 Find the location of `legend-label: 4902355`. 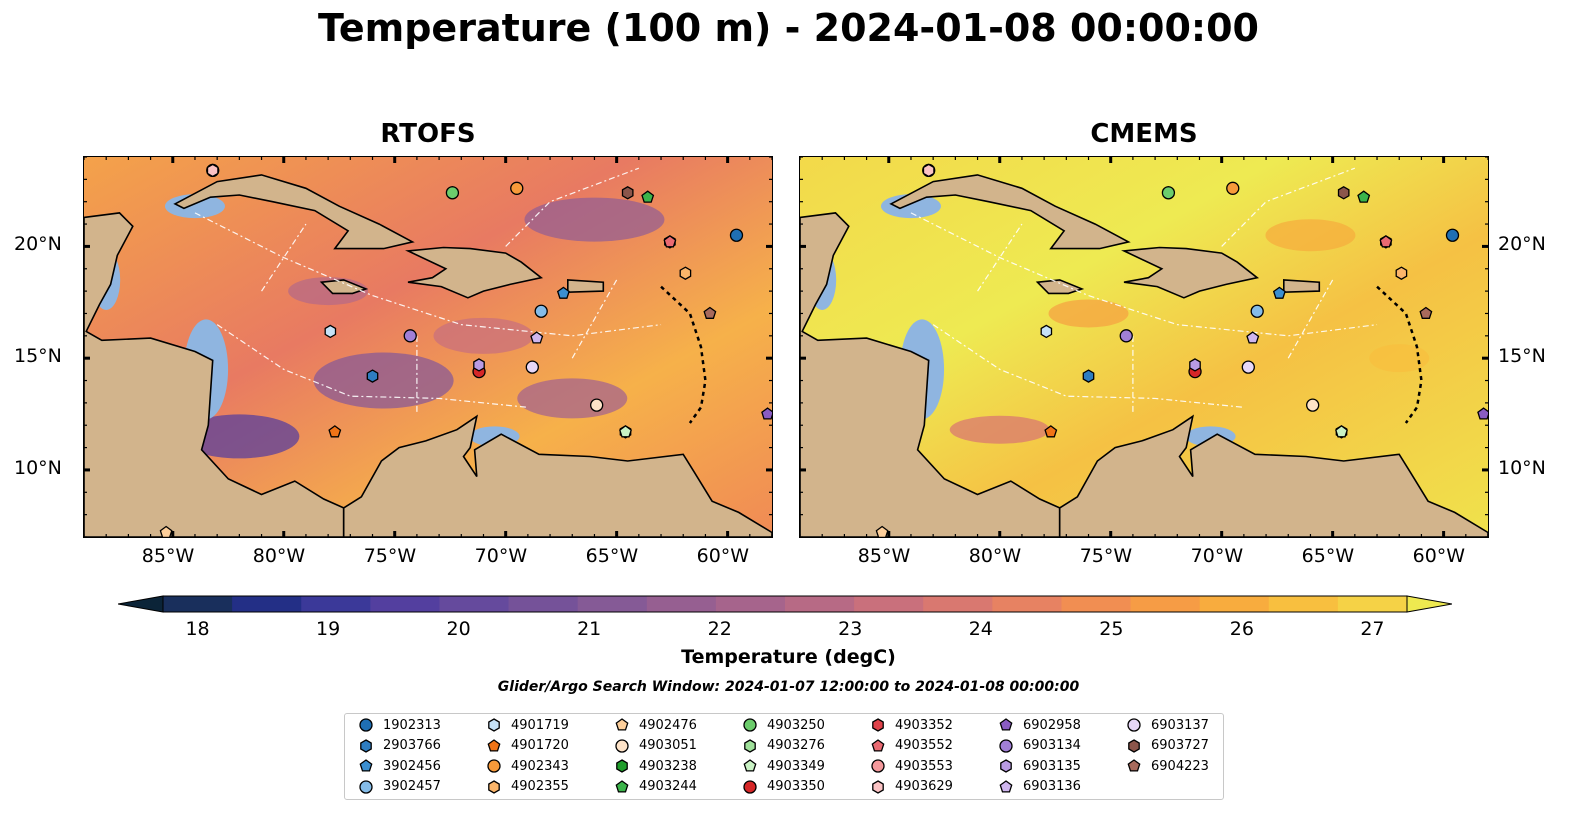

legend-label: 4902355 is located at coordinates (540, 786).